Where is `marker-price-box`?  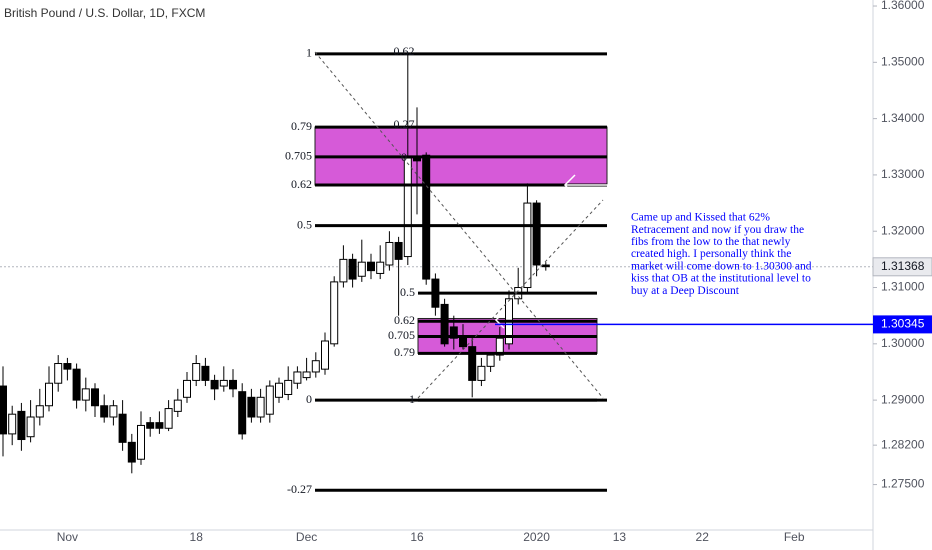 marker-price-box is located at coordinates (902, 324).